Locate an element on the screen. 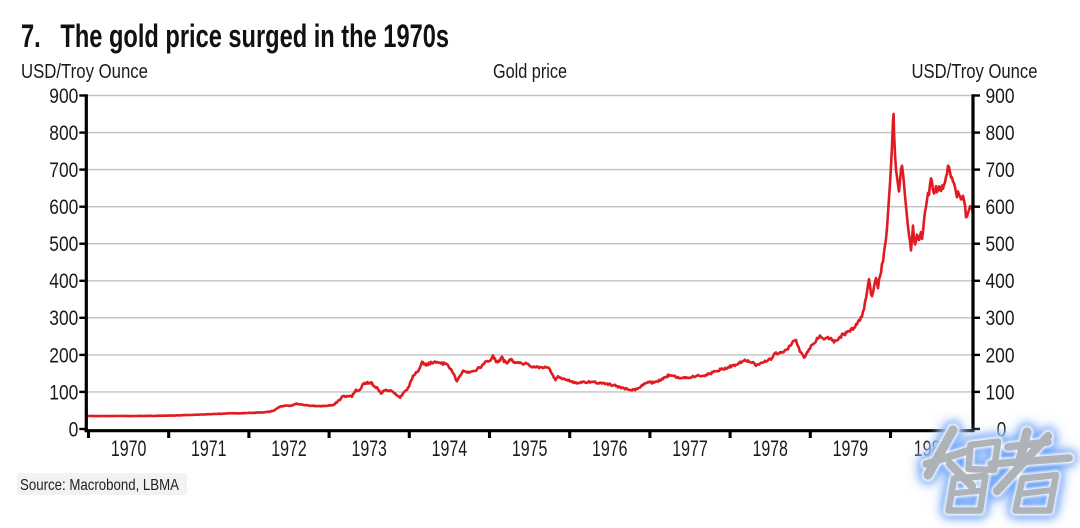 The height and width of the screenshot is (528, 1080). svg-text: 1973 is located at coordinates (369, 448).